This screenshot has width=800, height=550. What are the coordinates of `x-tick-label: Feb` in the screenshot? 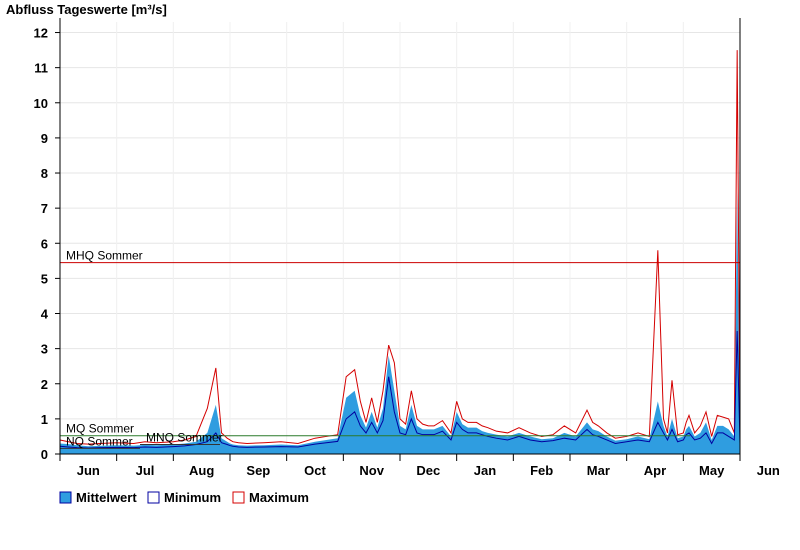 It's located at (541, 470).